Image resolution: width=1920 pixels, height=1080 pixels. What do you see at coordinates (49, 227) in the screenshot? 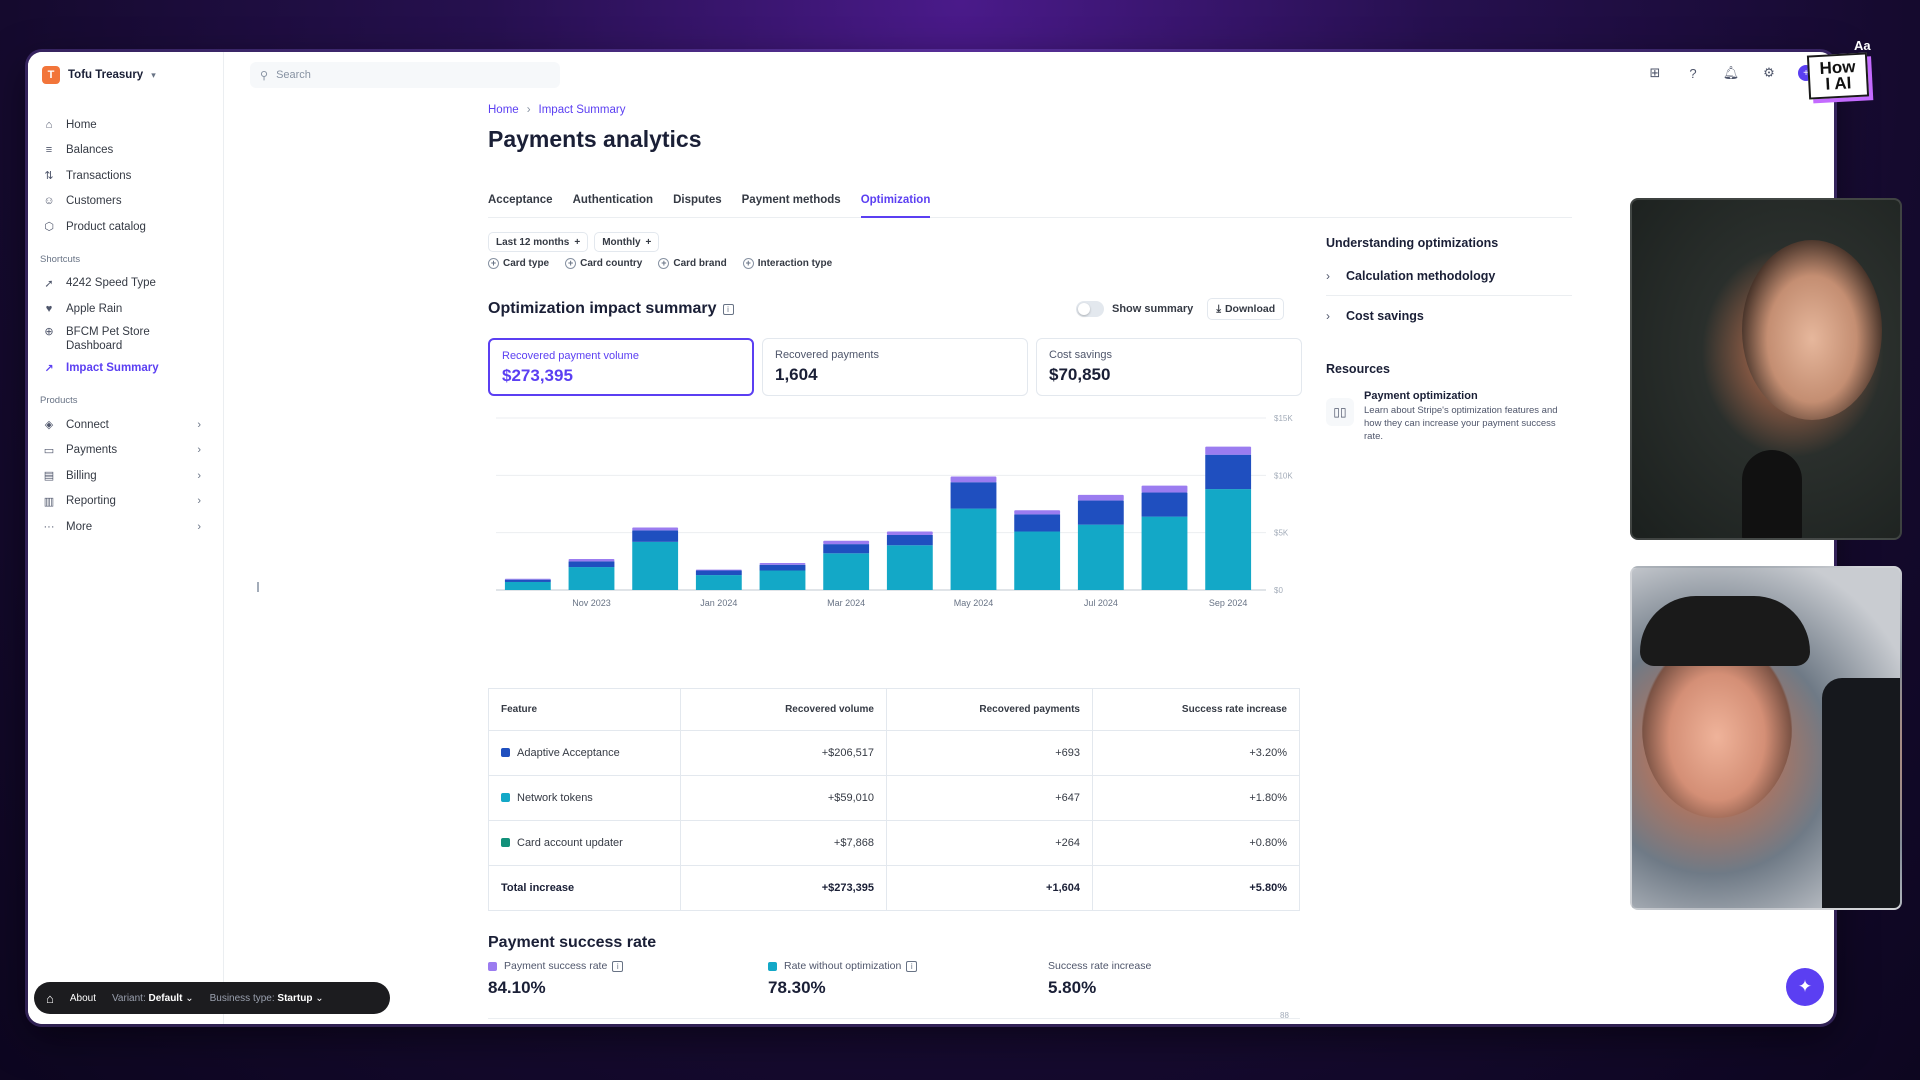
I see `product-catalog-icon: ⬡` at bounding box center [49, 227].